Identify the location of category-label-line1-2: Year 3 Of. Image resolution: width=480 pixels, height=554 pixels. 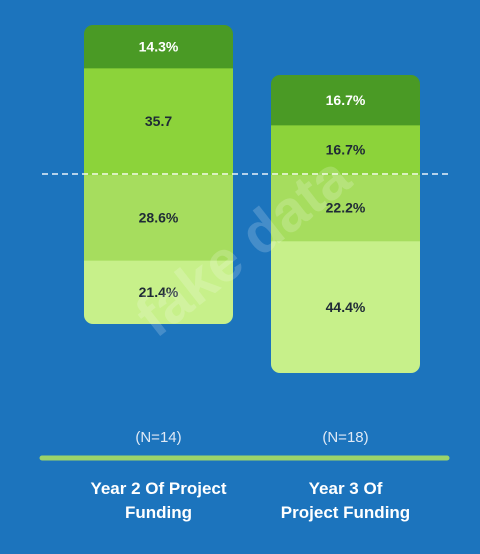
(346, 488).